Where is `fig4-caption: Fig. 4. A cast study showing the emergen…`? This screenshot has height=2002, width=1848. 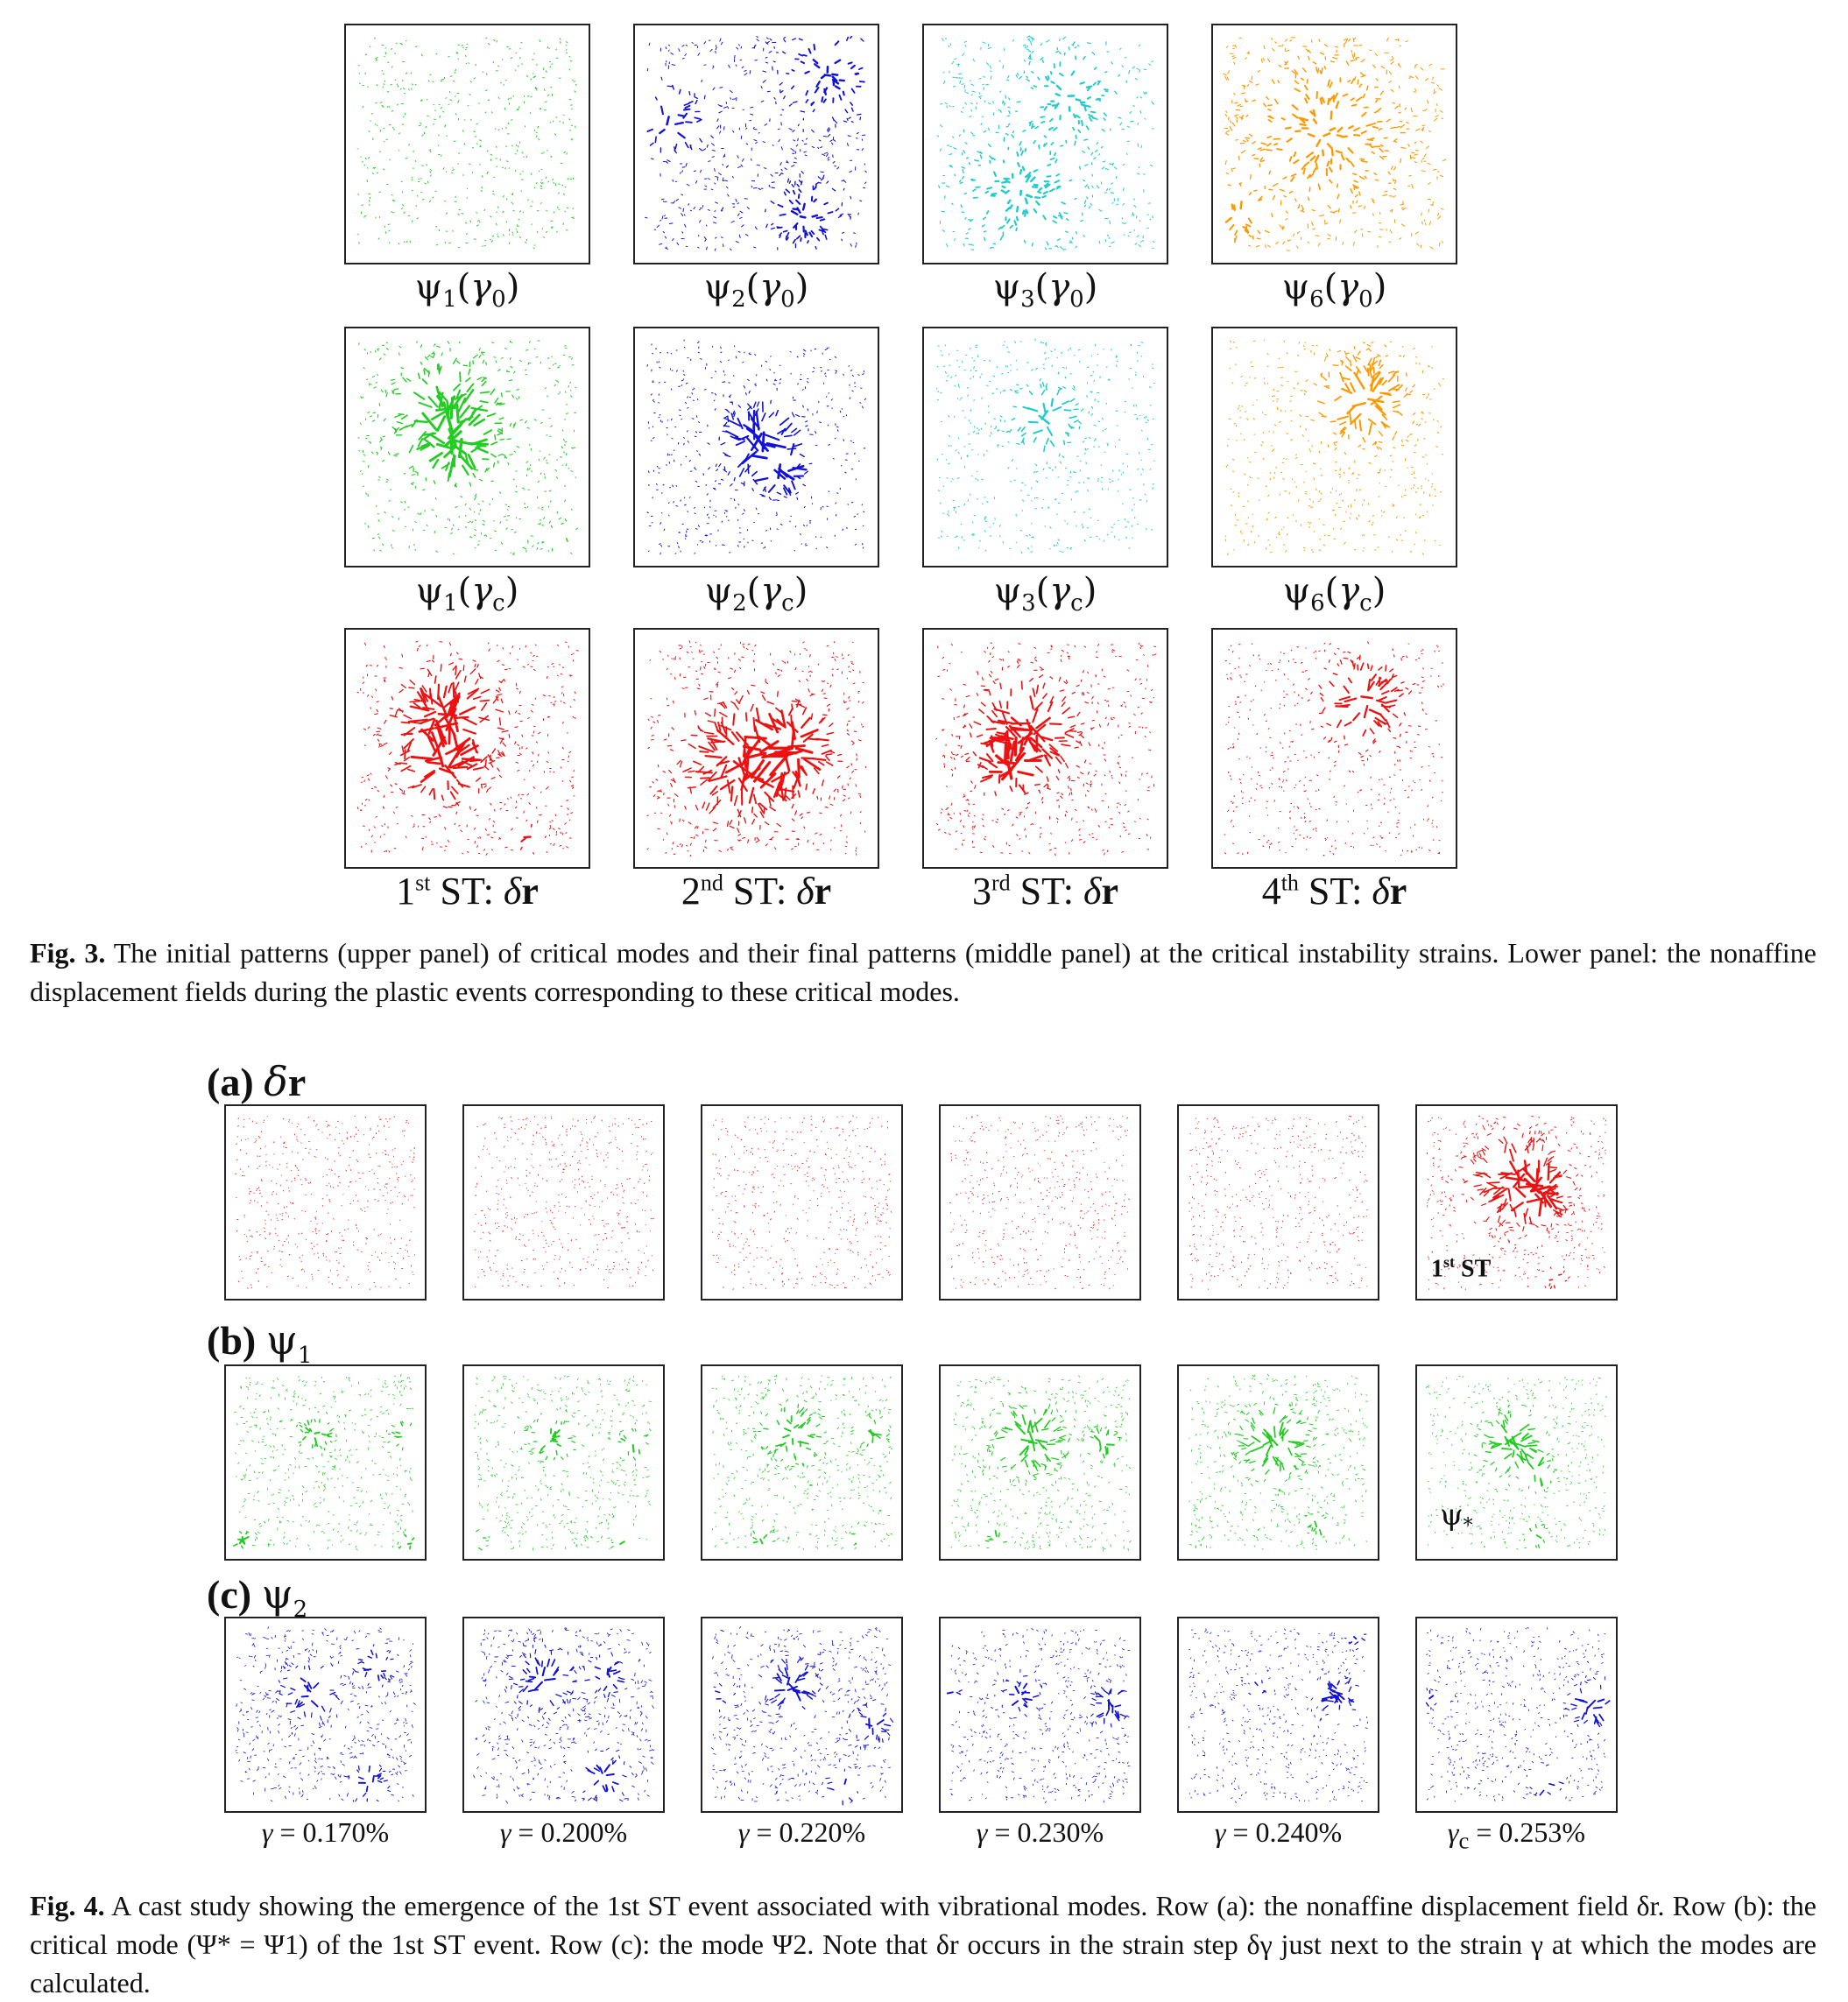
fig4-caption: Fig. 4. A cast study showing the emergen… is located at coordinates (924, 1944).